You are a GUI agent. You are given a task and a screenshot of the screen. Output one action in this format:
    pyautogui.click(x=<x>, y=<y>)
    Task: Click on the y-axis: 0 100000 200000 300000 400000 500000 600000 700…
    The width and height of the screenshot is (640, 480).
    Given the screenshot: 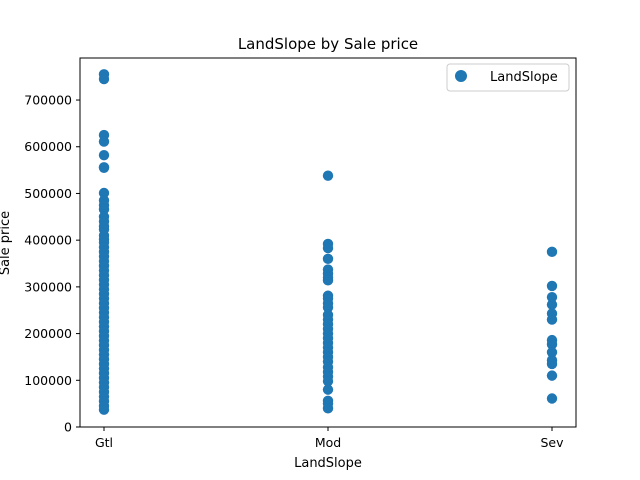 What is the action you would take?
    pyautogui.click(x=52, y=264)
    